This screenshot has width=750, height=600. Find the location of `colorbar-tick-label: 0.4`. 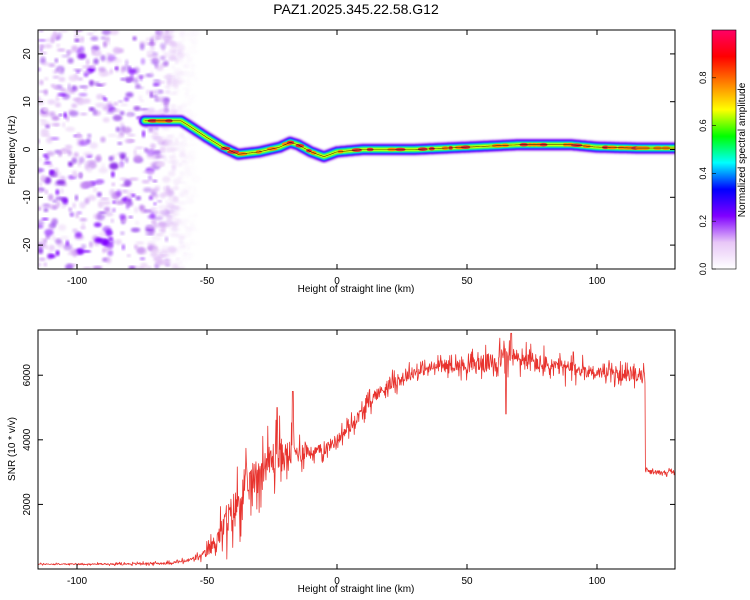

colorbar-tick-label: 0.4 is located at coordinates (703, 173).